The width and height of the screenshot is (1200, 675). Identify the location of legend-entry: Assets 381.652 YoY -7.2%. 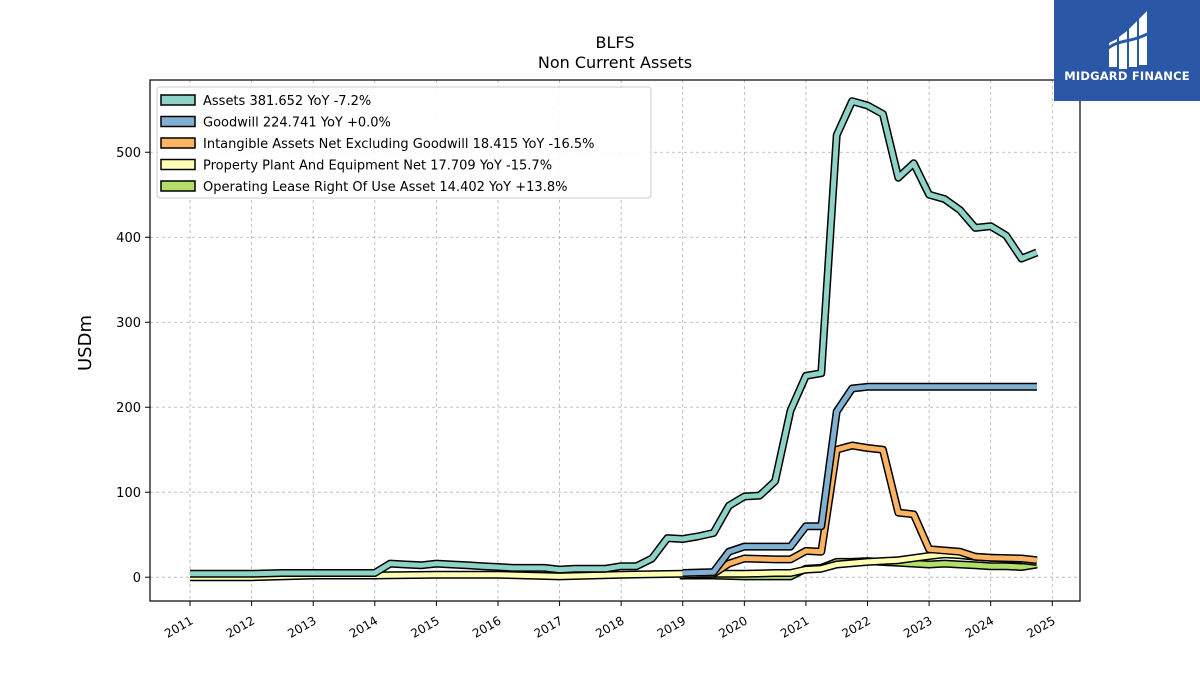
(287, 101).